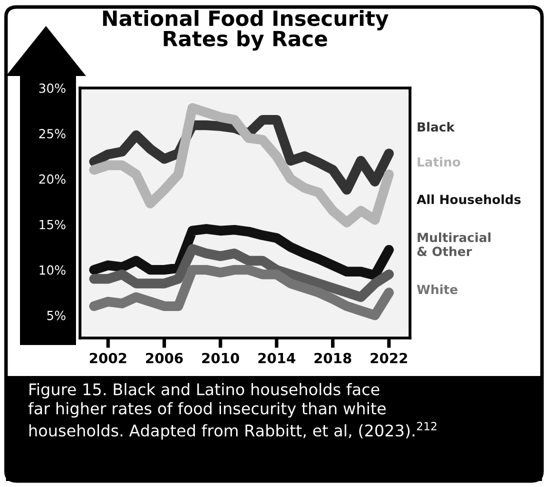 This screenshot has width=548, height=487. What do you see at coordinates (437, 289) in the screenshot?
I see `text: White` at bounding box center [437, 289].